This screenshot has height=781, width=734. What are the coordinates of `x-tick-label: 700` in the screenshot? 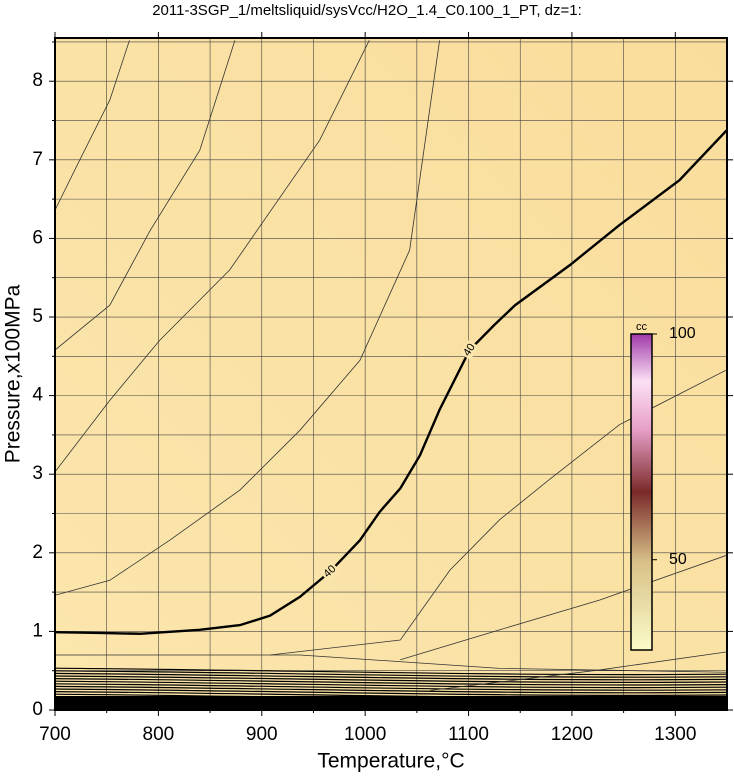 It's located at (55, 734).